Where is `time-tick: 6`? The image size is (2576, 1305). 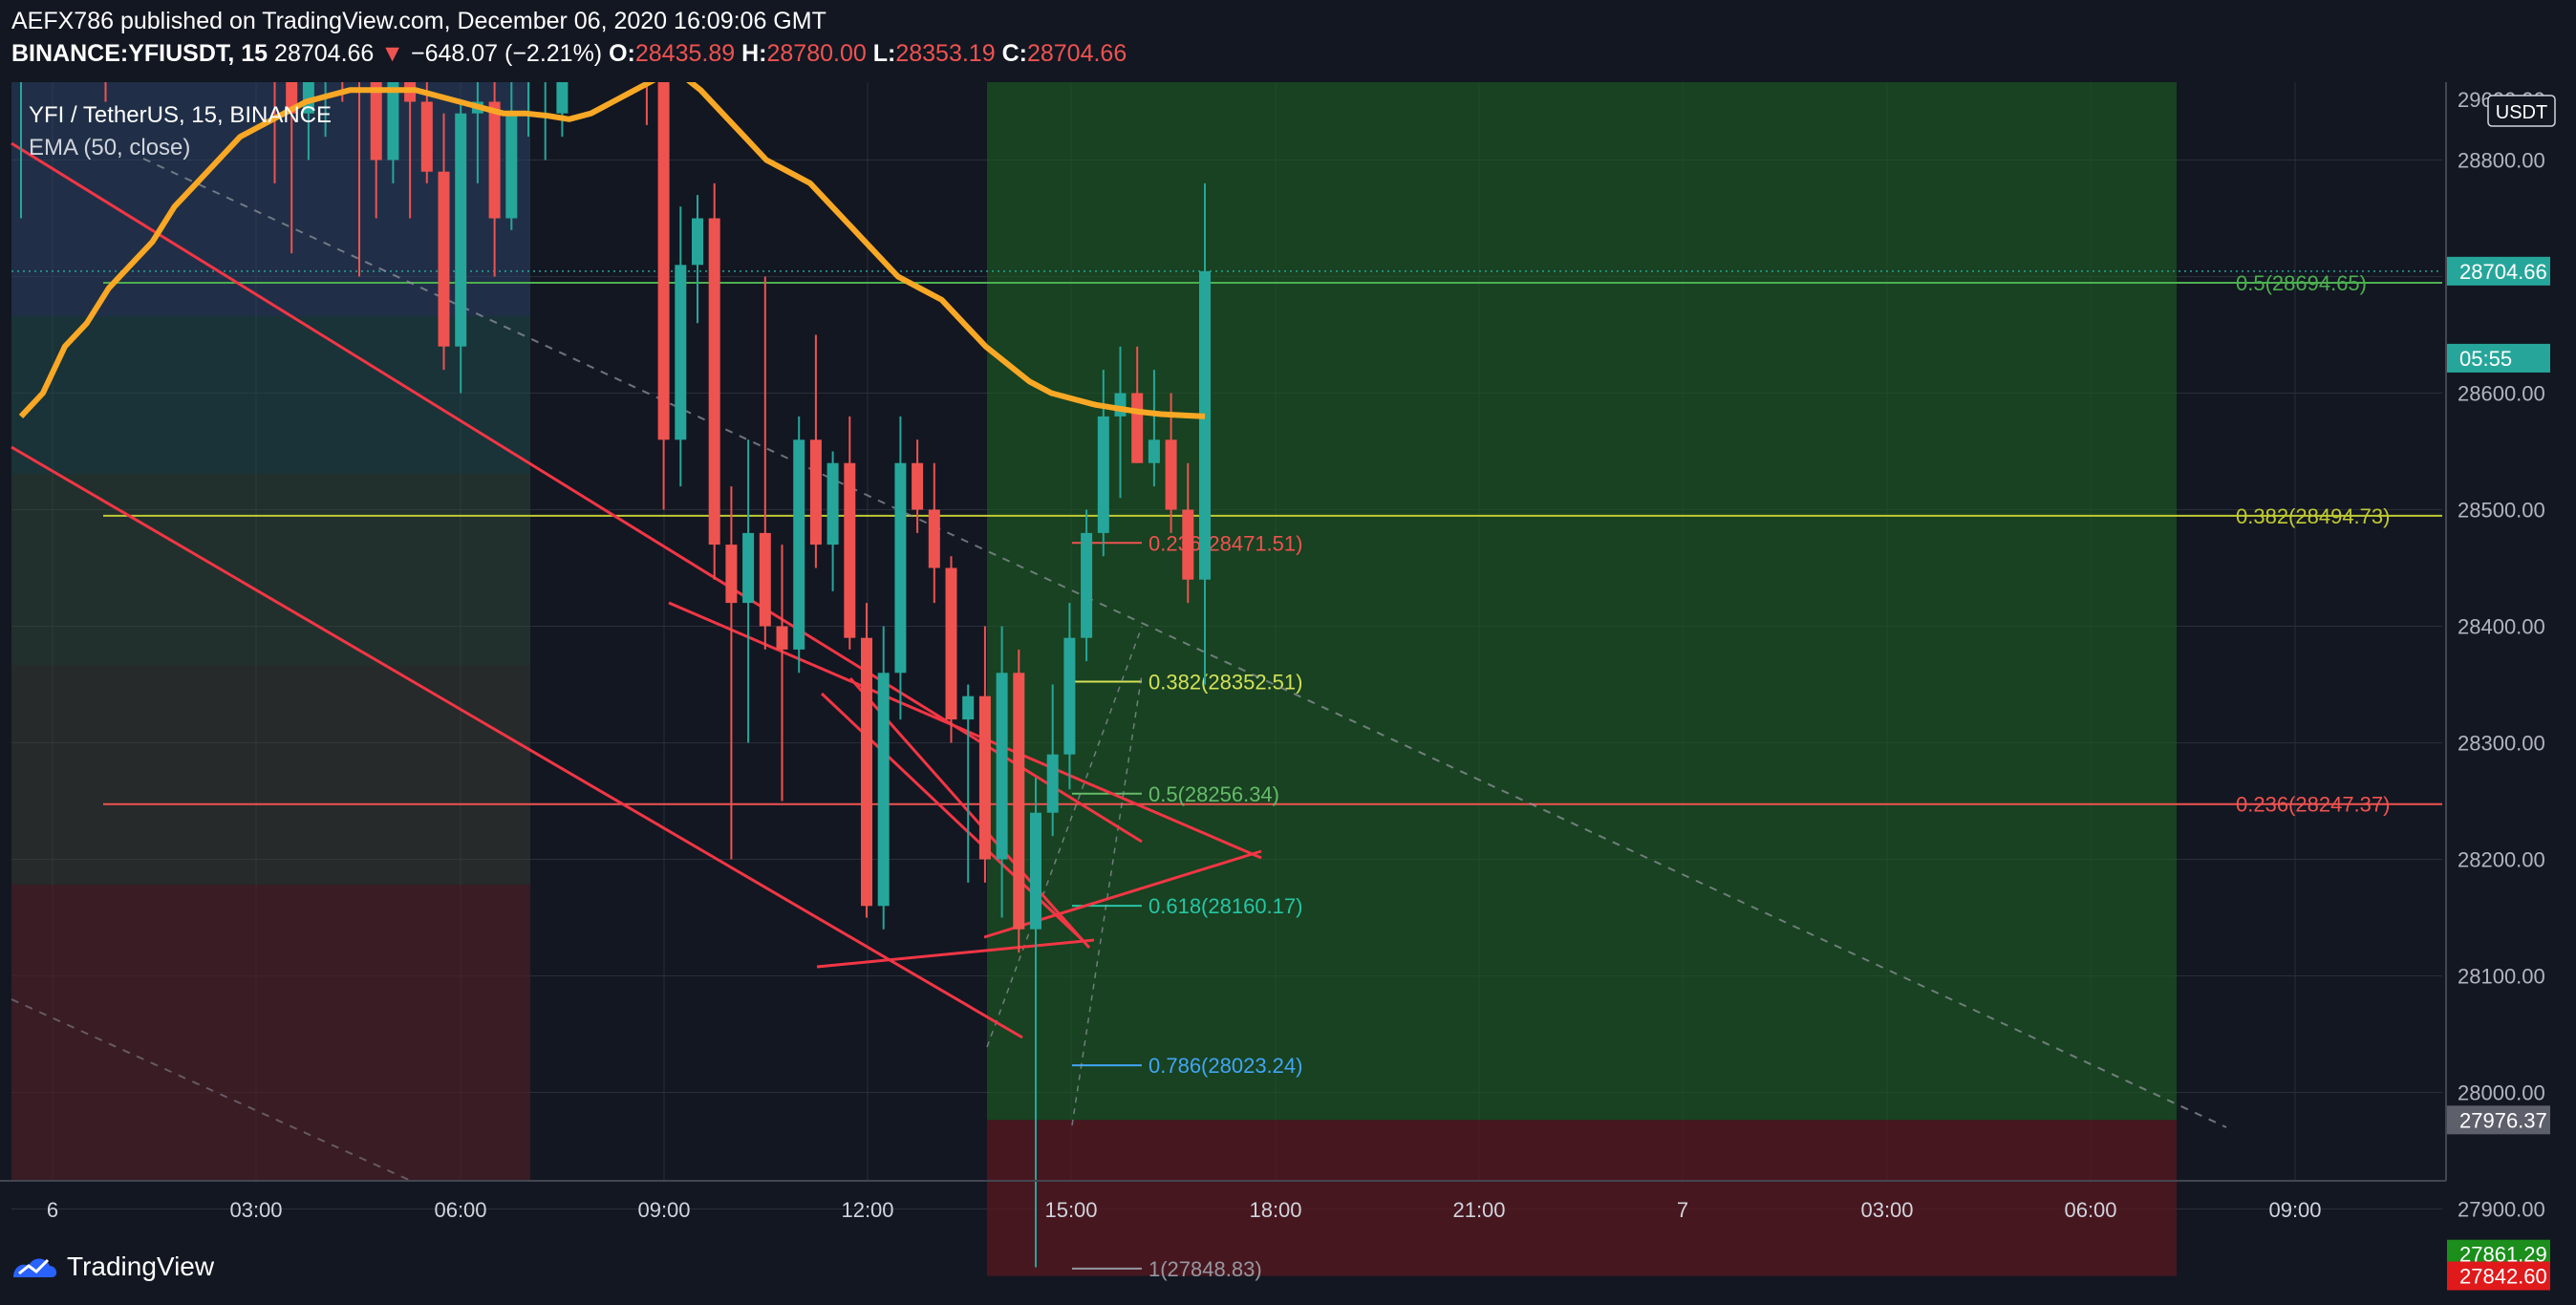 time-tick: 6 is located at coordinates (52, 1210).